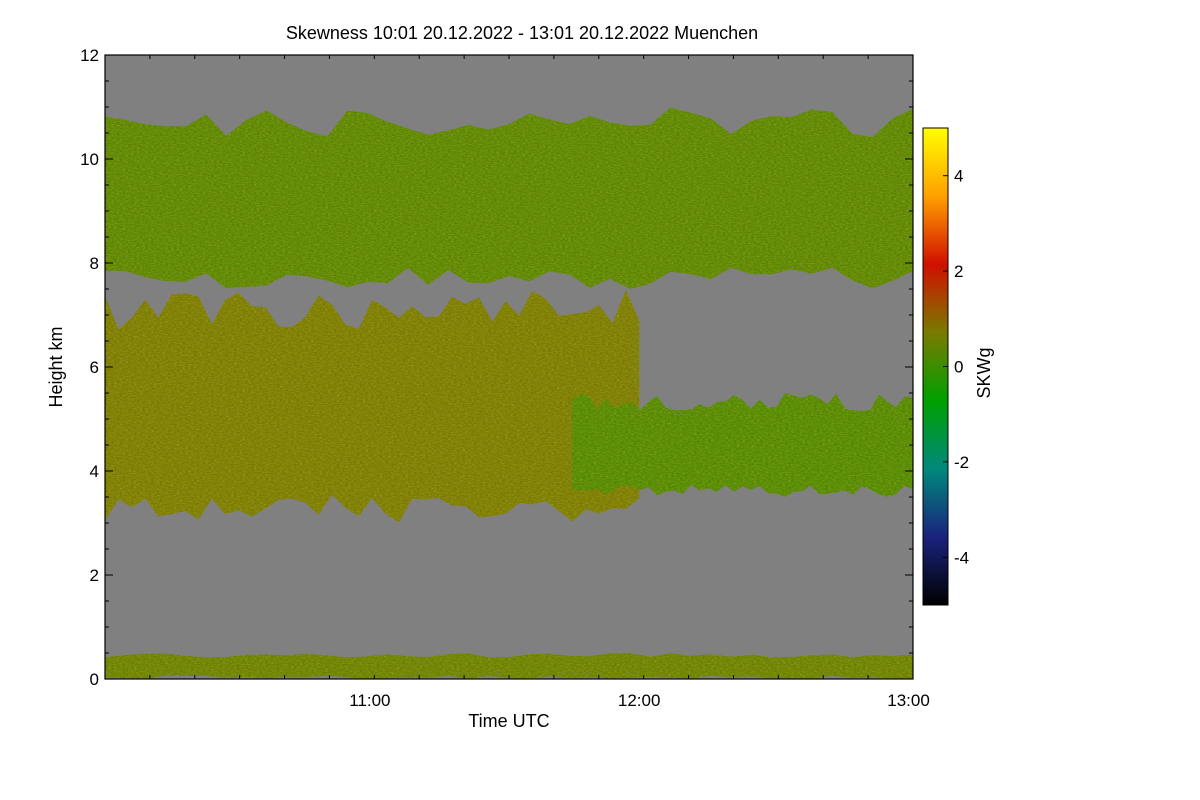  What do you see at coordinates (94, 679) in the screenshot?
I see `y-tick-label: 0` at bounding box center [94, 679].